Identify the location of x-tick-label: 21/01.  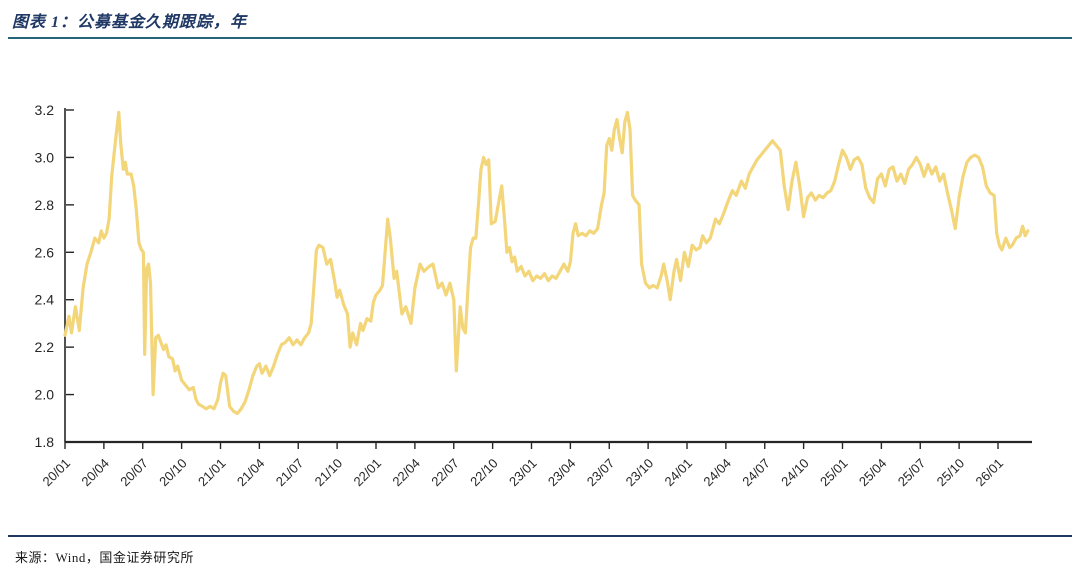
(212, 473).